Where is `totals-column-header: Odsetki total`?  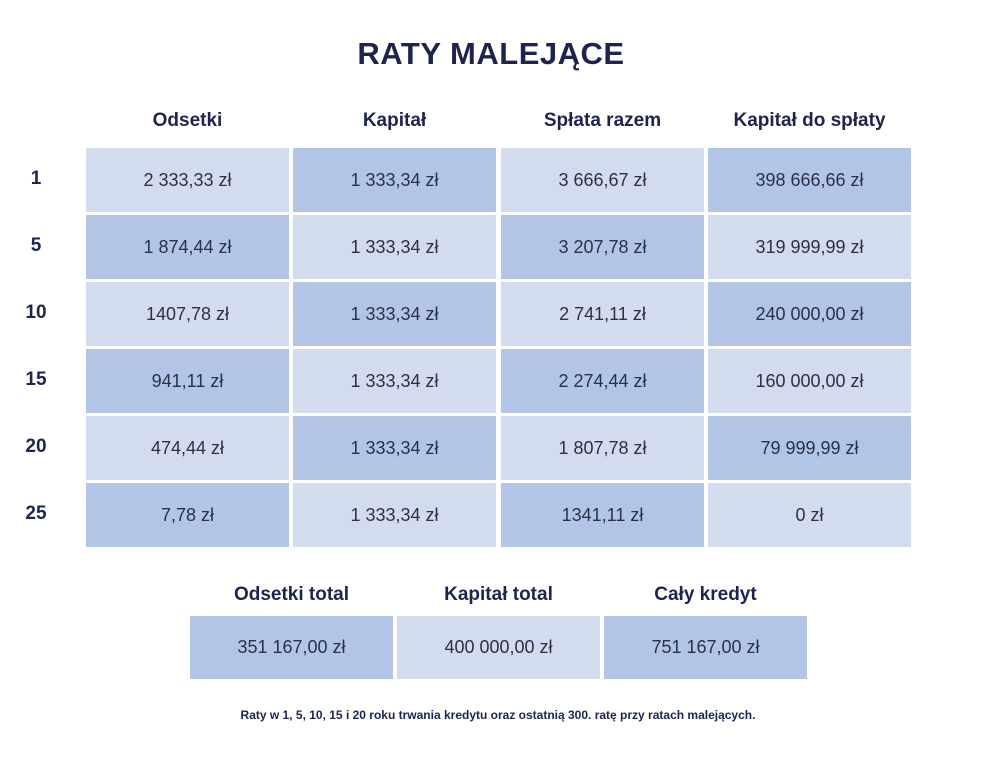
totals-column-header: Odsetki total is located at coordinates (291, 594).